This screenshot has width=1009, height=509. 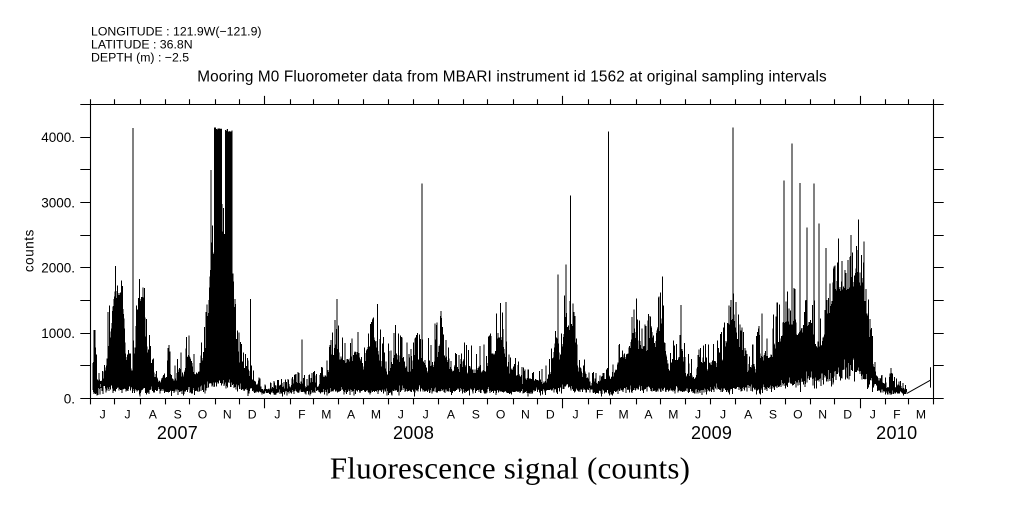 What do you see at coordinates (176, 31) in the screenshot?
I see `svg-text: LONGITUDE : 121.9W(−121.9)` at bounding box center [176, 31].